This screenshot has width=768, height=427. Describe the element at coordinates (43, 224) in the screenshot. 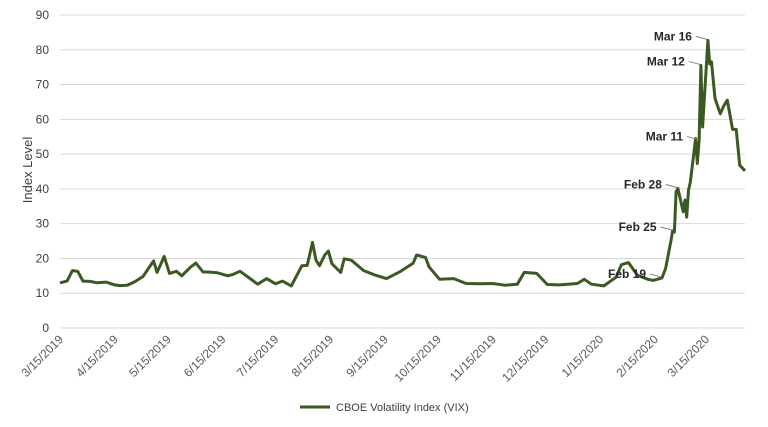

I see `y-tick-label: 30` at that location.